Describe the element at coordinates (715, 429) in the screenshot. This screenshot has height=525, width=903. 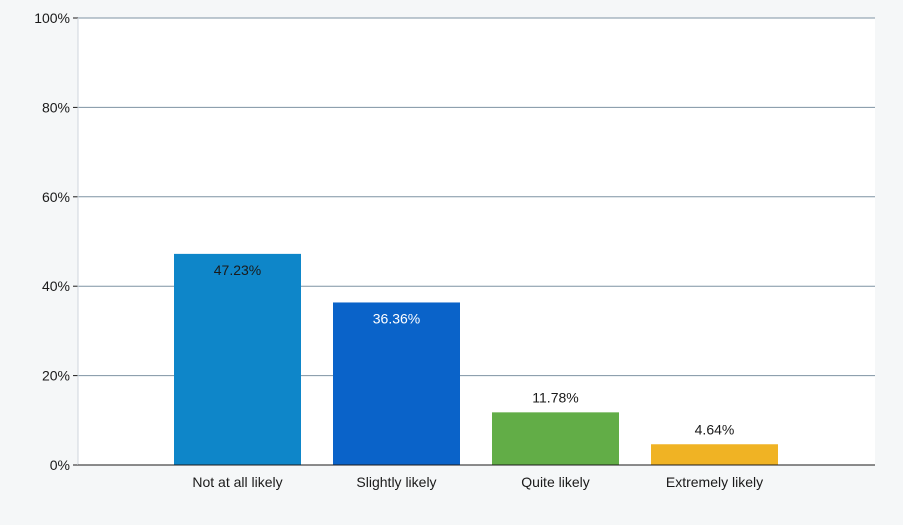
I see `data-label: 4.64%` at that location.